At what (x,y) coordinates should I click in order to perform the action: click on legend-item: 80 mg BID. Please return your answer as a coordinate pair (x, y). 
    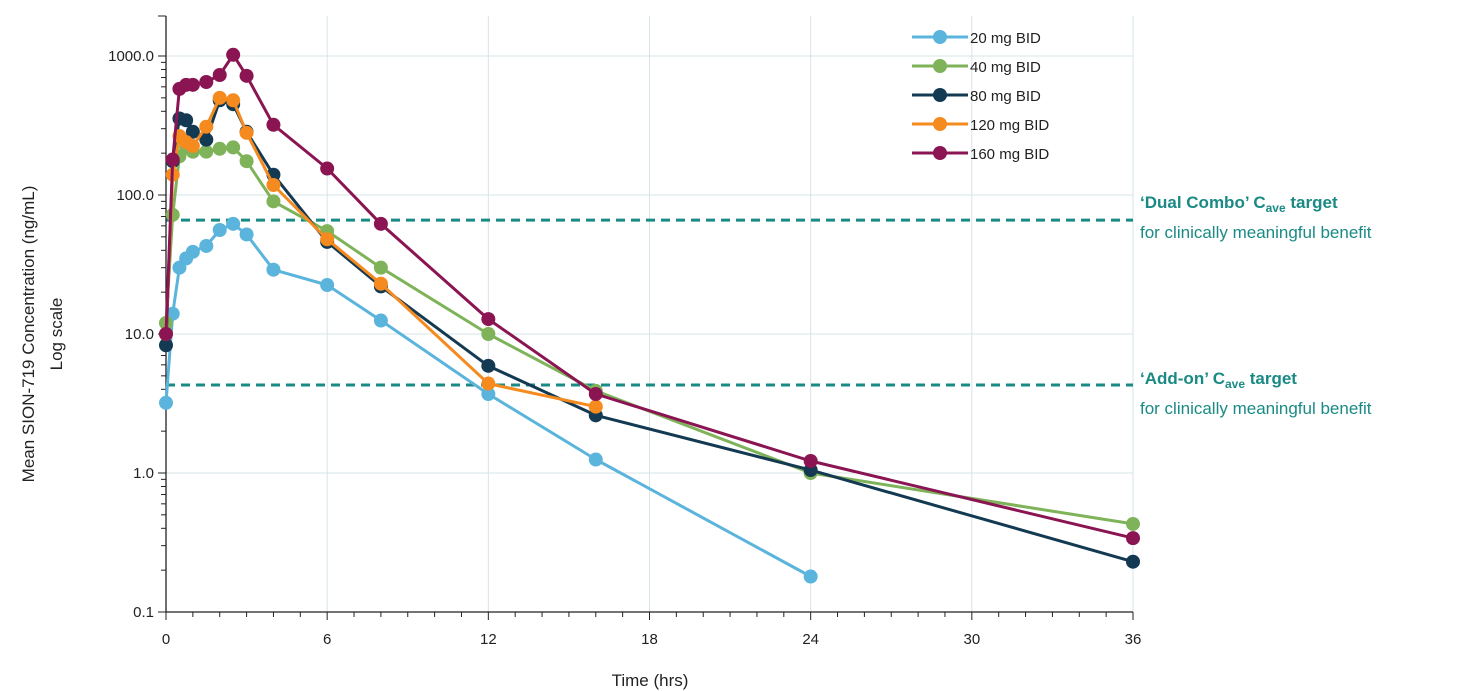
    Looking at the image, I should click on (976, 96).